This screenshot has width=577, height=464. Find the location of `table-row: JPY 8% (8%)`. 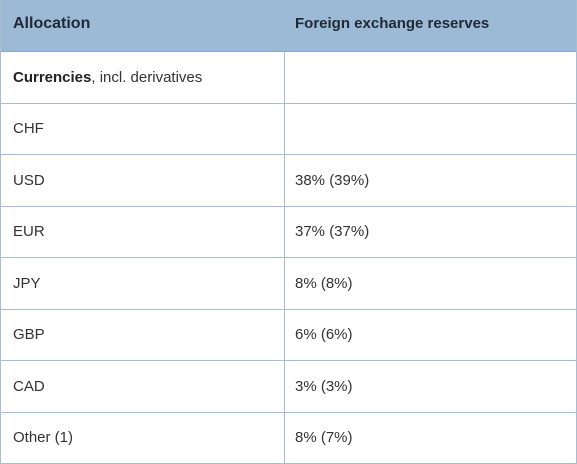

table-row: JPY 8% (8%) is located at coordinates (288, 284).